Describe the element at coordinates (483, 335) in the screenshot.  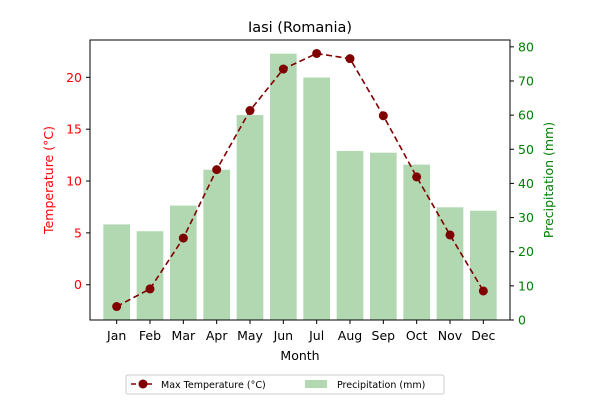
I see `x-tick-label: Dec` at that location.